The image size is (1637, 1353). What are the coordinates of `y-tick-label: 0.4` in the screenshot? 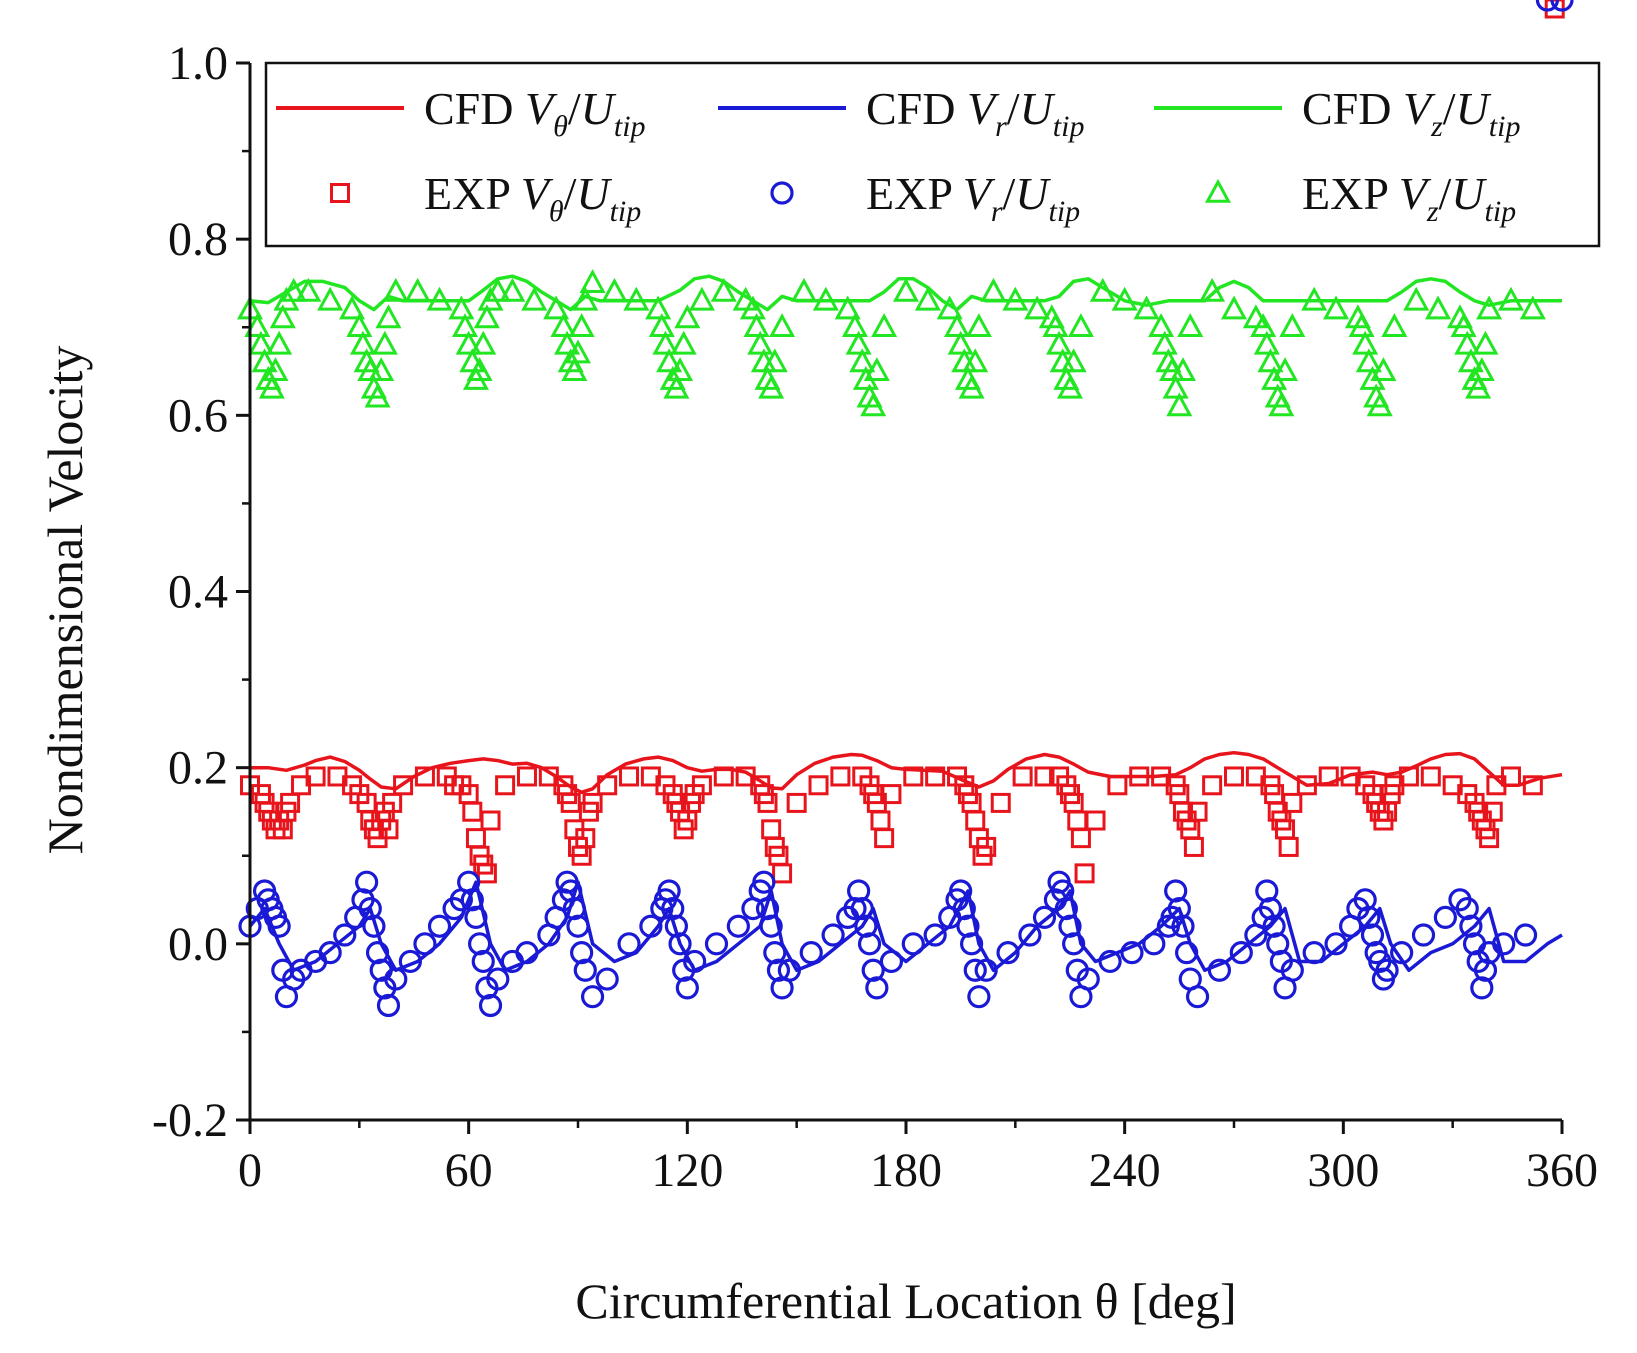 It's located at (198, 592).